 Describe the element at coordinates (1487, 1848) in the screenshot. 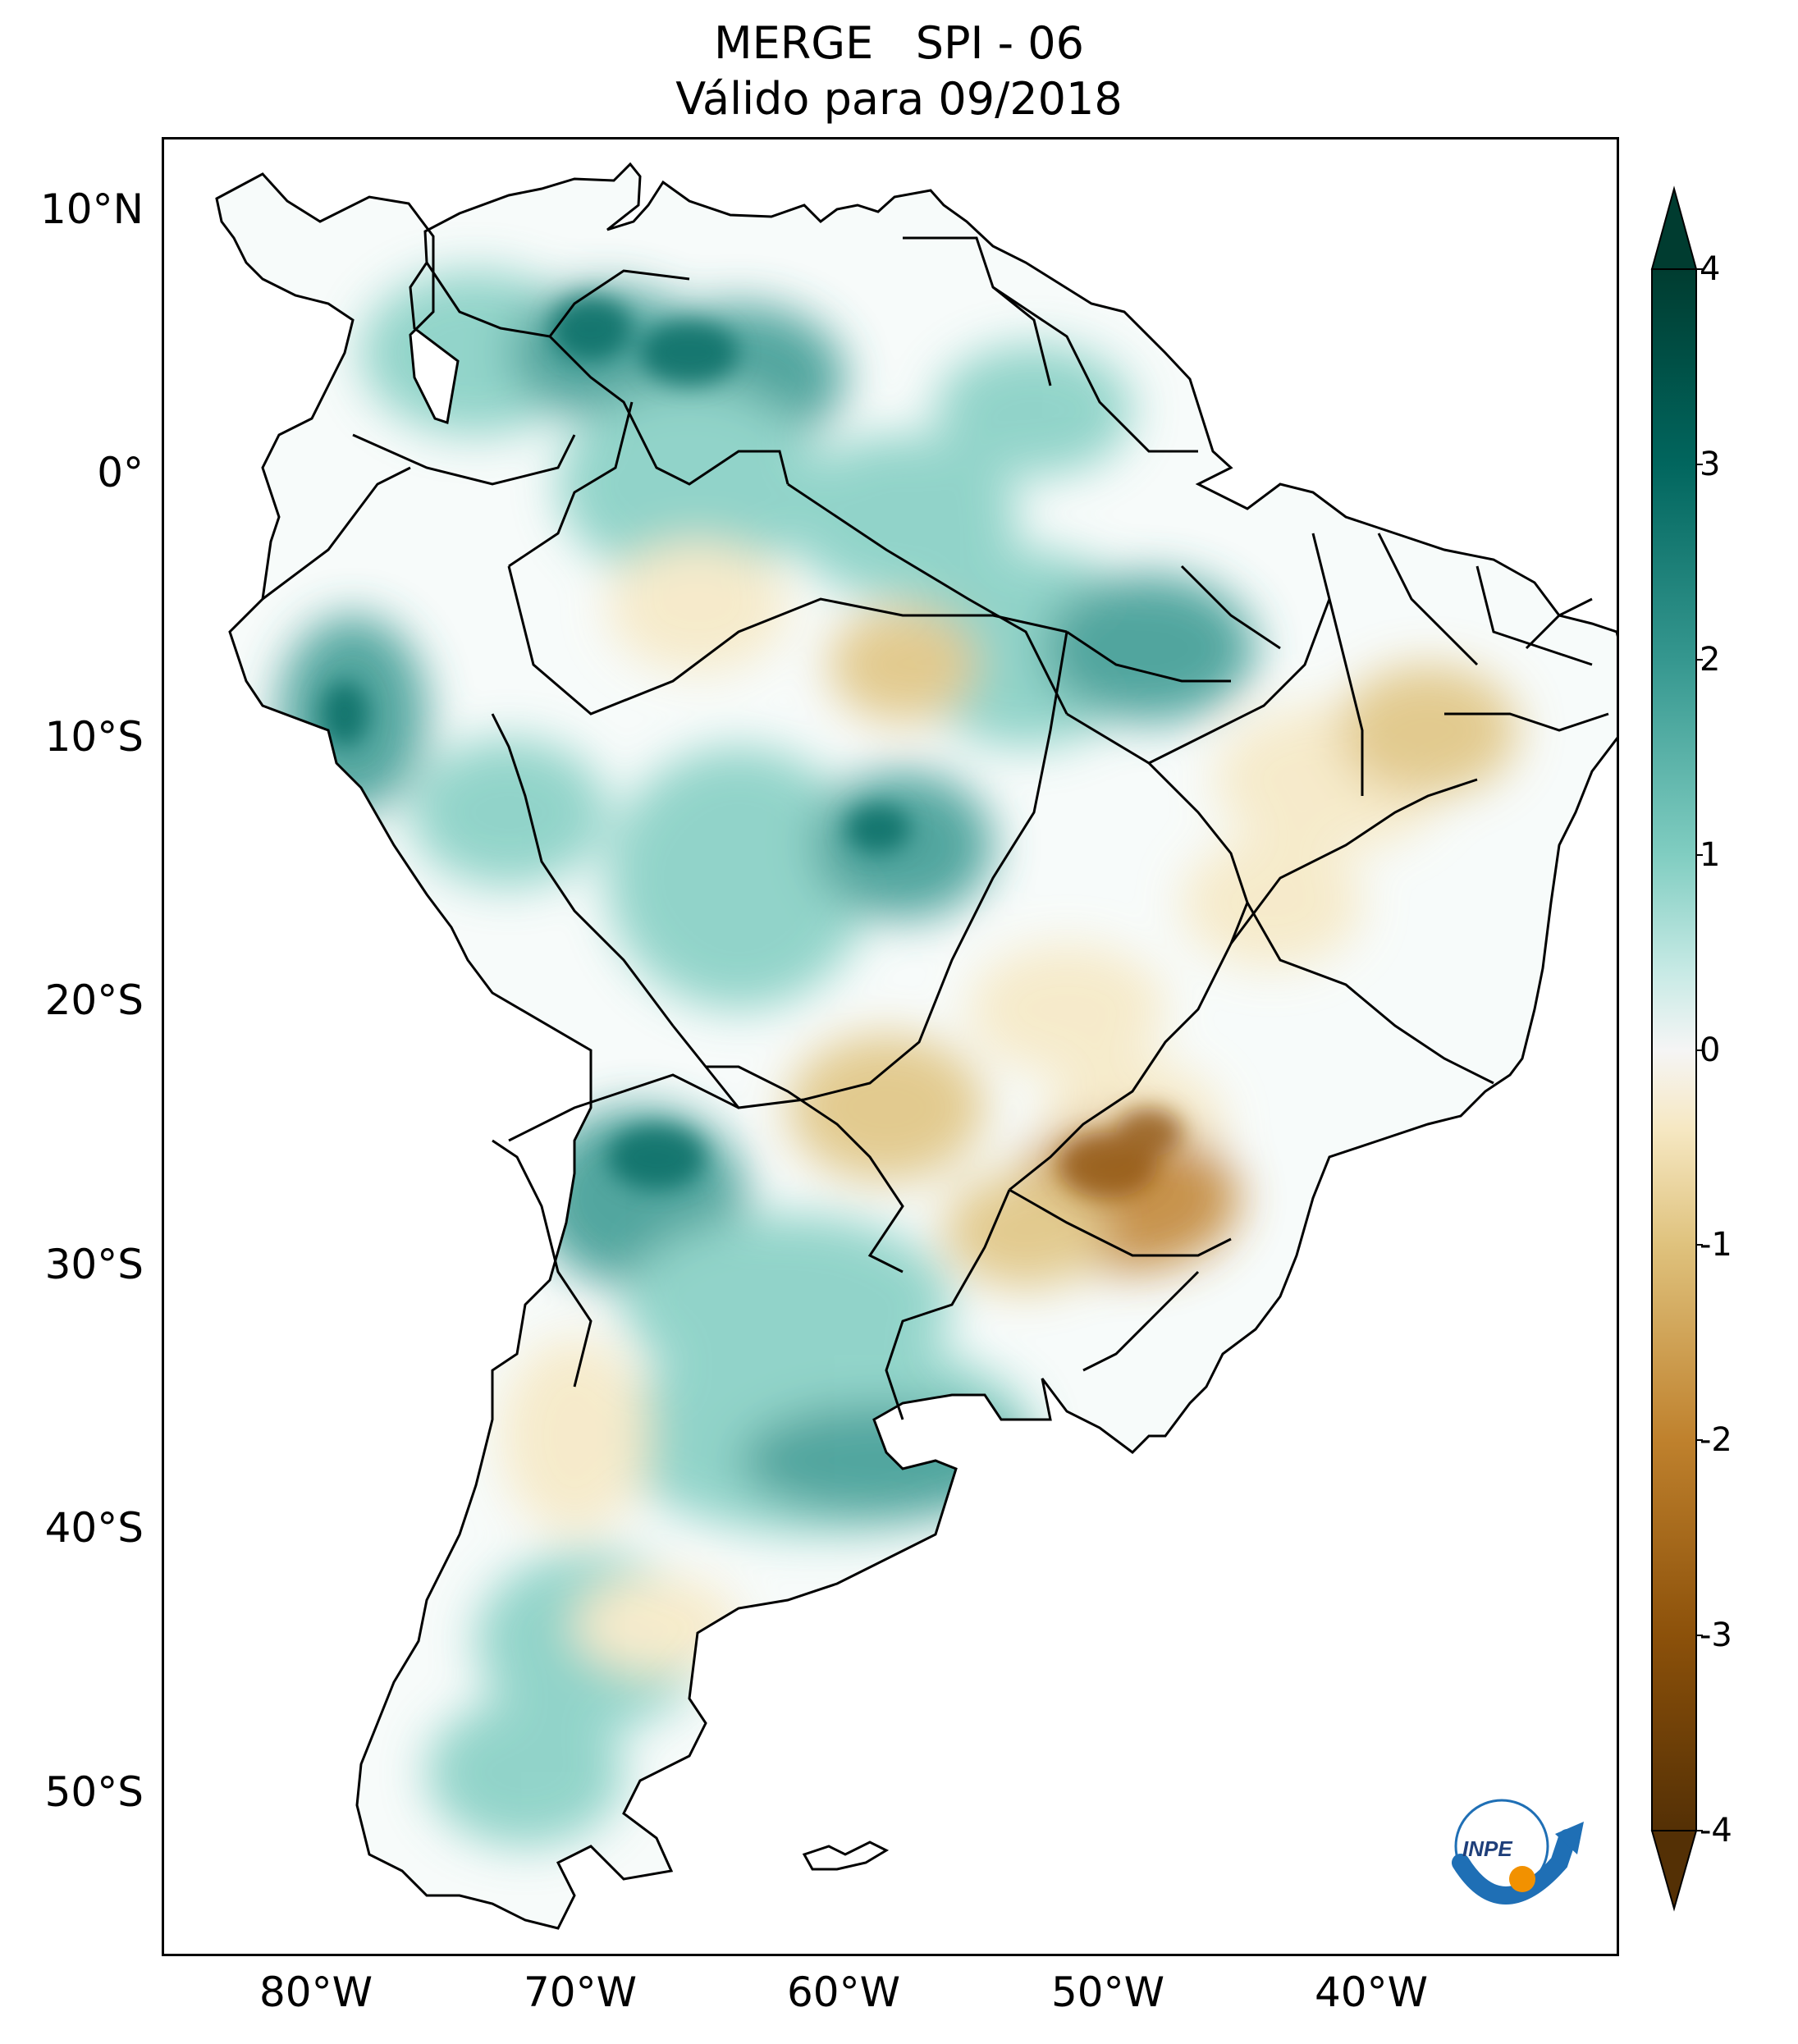

I see `inpe-logo-text: INPE` at that location.